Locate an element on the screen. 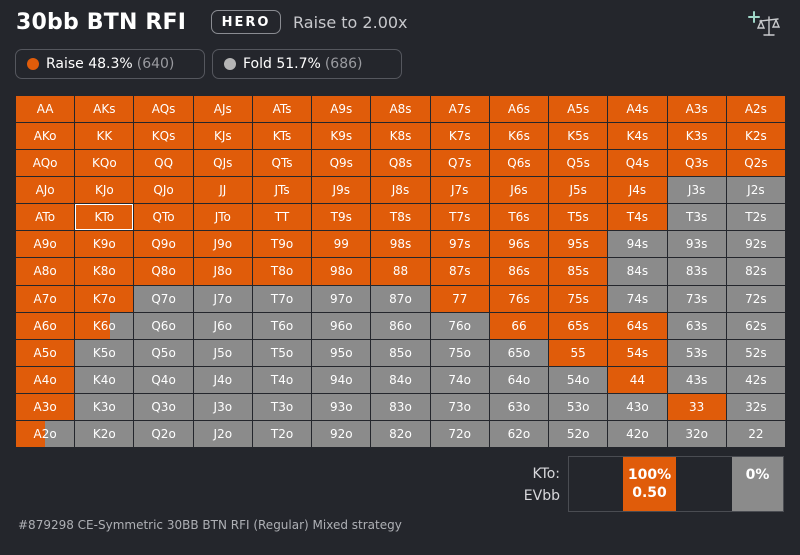 Image resolution: width=800 pixels, height=555 pixels. hand-cell: J3o is located at coordinates (222, 406).